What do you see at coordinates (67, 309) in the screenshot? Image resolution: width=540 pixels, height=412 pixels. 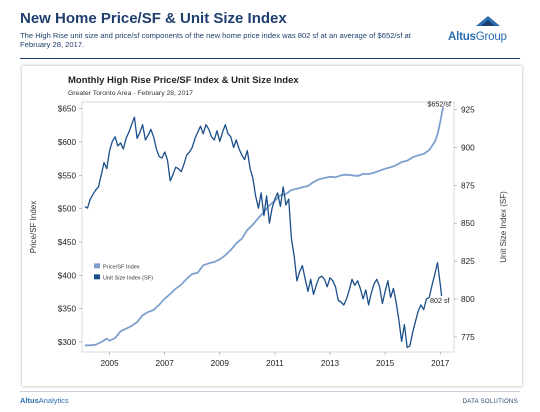 I see `y-left-tick-label: $350` at bounding box center [67, 309].